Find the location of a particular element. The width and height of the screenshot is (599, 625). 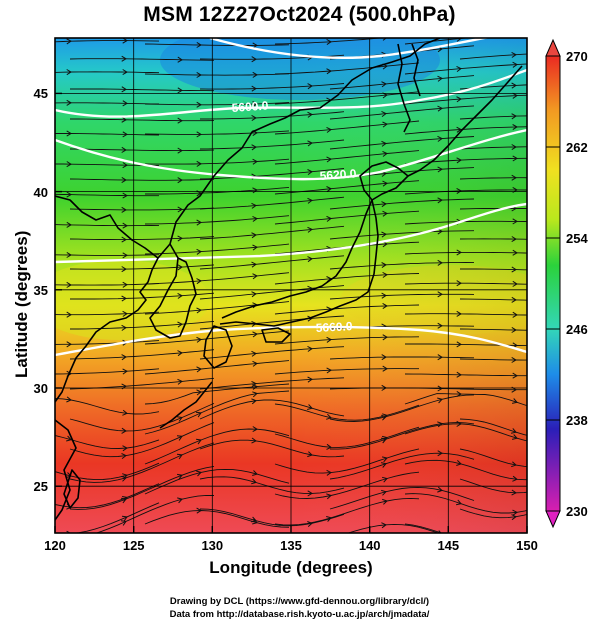

y-tick-labels: 25 30 35 40 45 is located at coordinates (41, 290).